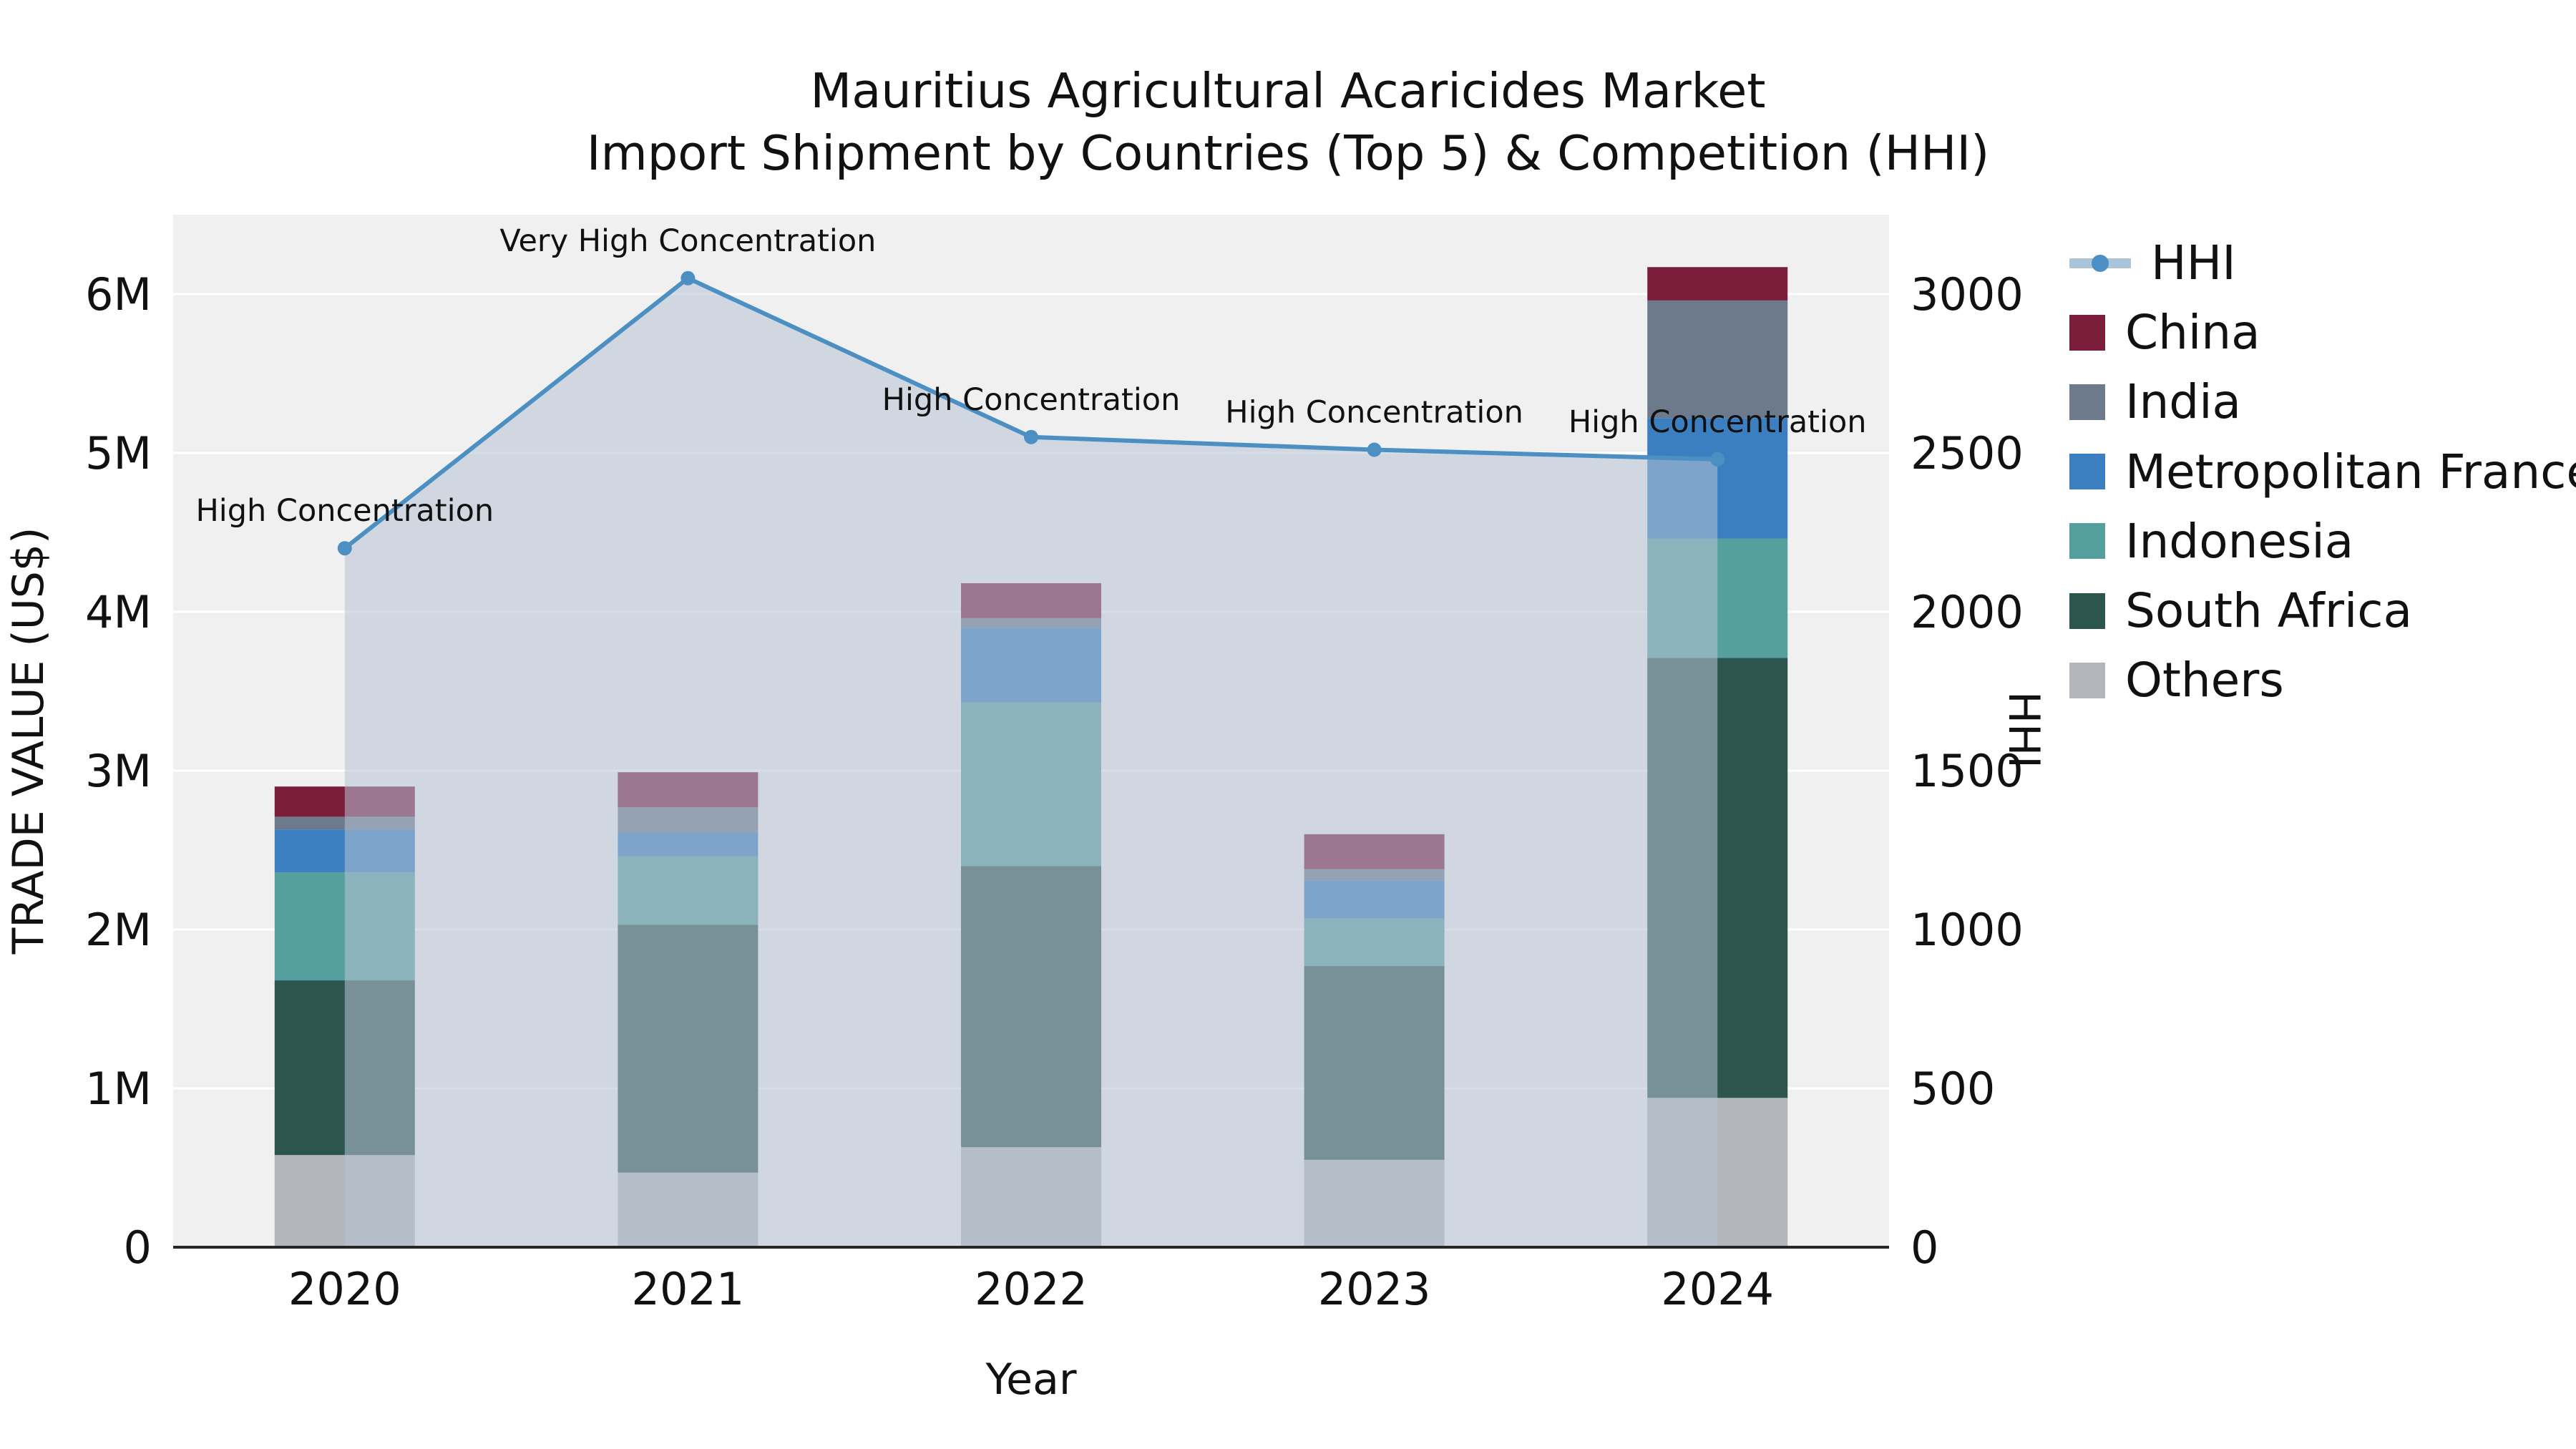  I want to click on legend-item-metropolitan-france: Metropolitan France, so click(2322, 472).